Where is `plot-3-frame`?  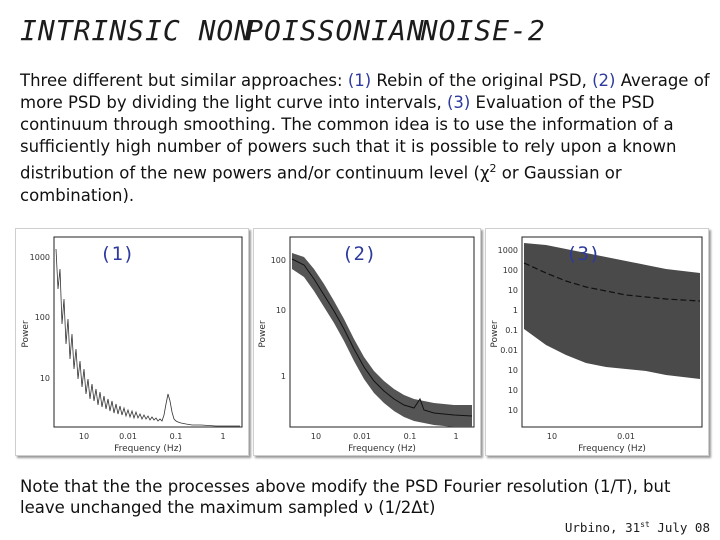
plot-3-frame is located at coordinates (612, 332).